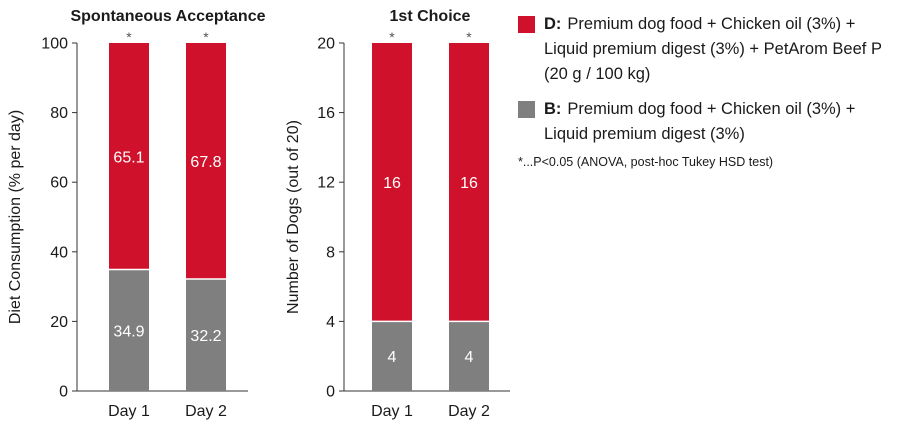  I want to click on data-label-d: 67.8, so click(205, 162).